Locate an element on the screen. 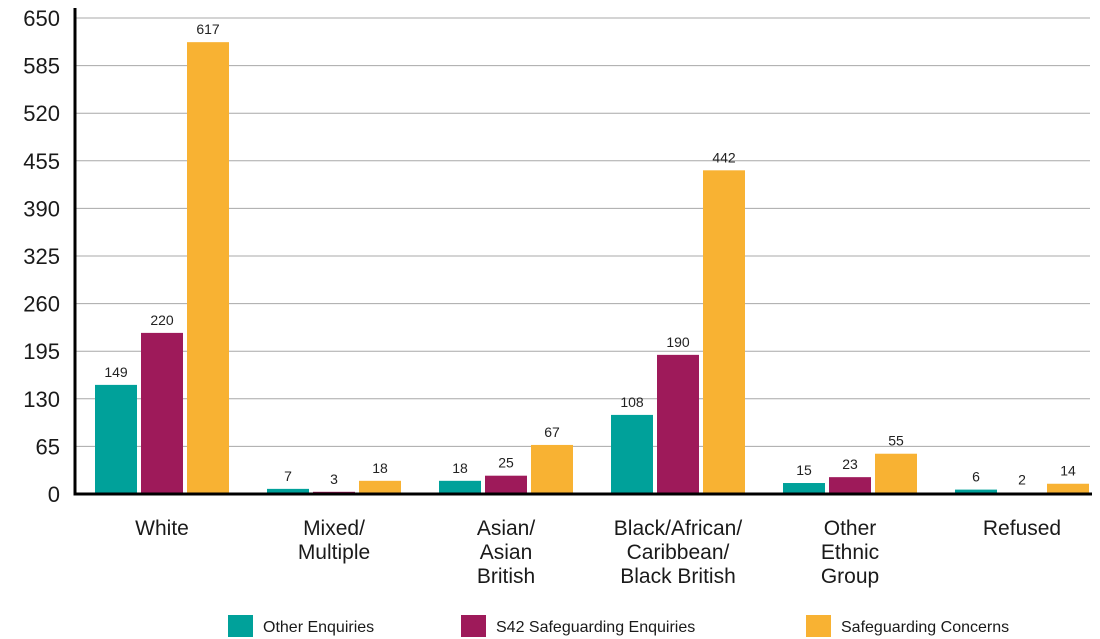 This screenshot has width=1100, height=639. data-label: 108 is located at coordinates (632, 402).